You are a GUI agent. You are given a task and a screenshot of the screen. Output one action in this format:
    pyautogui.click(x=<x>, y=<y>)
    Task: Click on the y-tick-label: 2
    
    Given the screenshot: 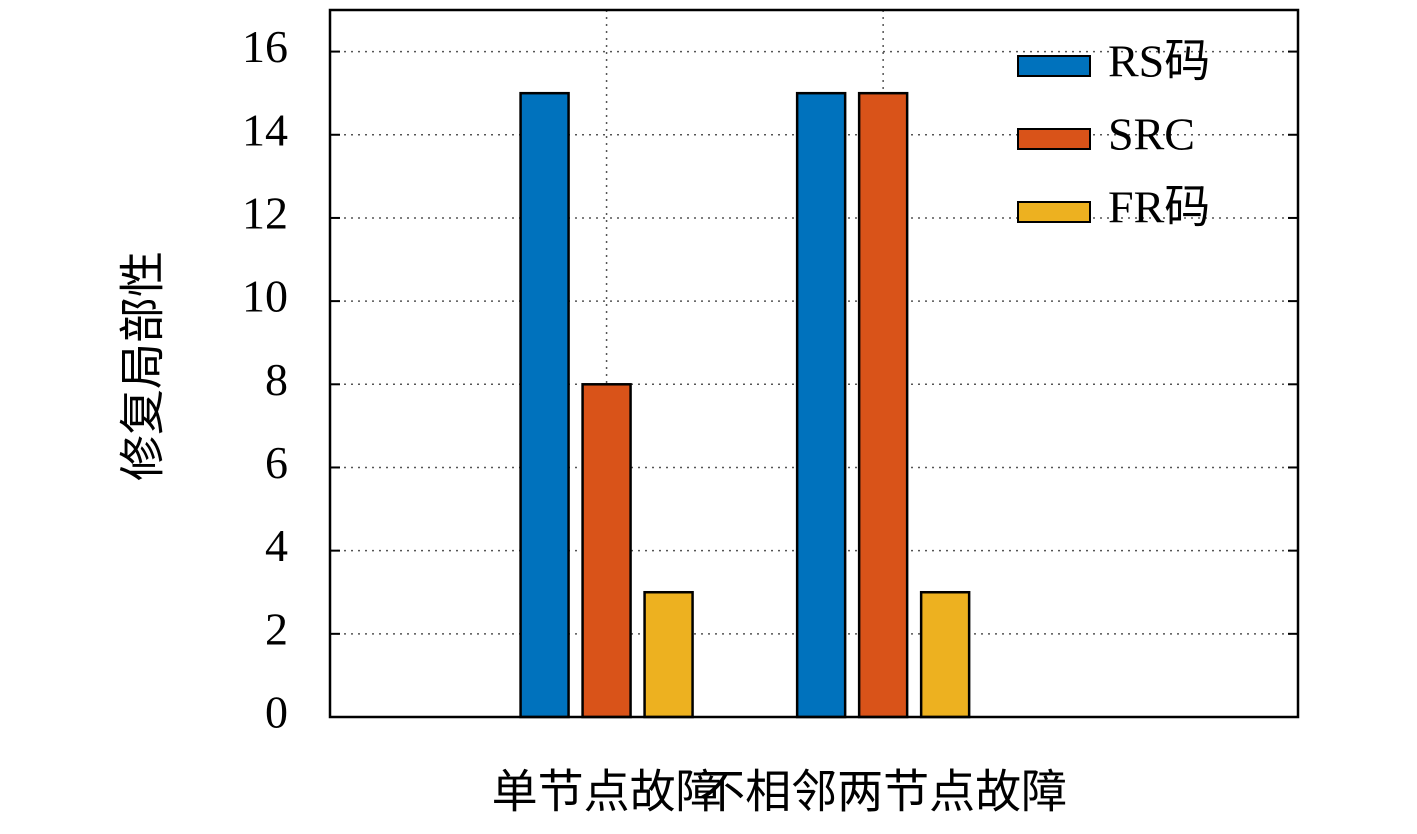 What is the action you would take?
    pyautogui.click(x=276, y=628)
    